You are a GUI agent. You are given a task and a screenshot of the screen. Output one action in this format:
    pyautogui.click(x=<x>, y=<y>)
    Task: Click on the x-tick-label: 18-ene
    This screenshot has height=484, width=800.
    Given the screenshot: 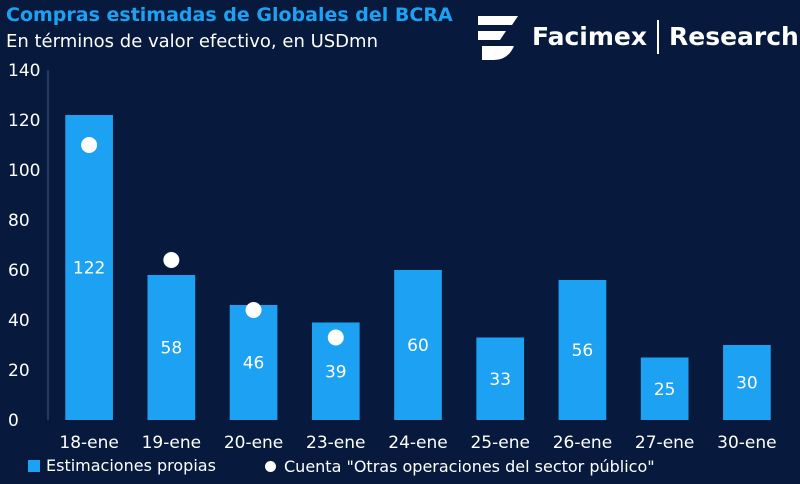 What is the action you would take?
    pyautogui.click(x=88, y=443)
    